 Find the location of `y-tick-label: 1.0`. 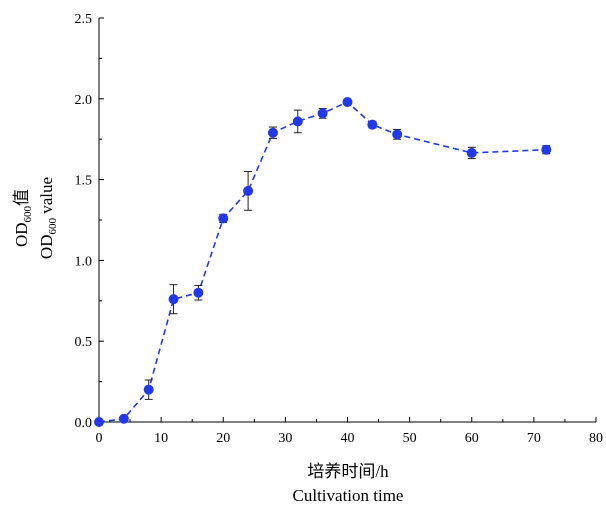

y-tick-label: 1.0 is located at coordinates (84, 261).